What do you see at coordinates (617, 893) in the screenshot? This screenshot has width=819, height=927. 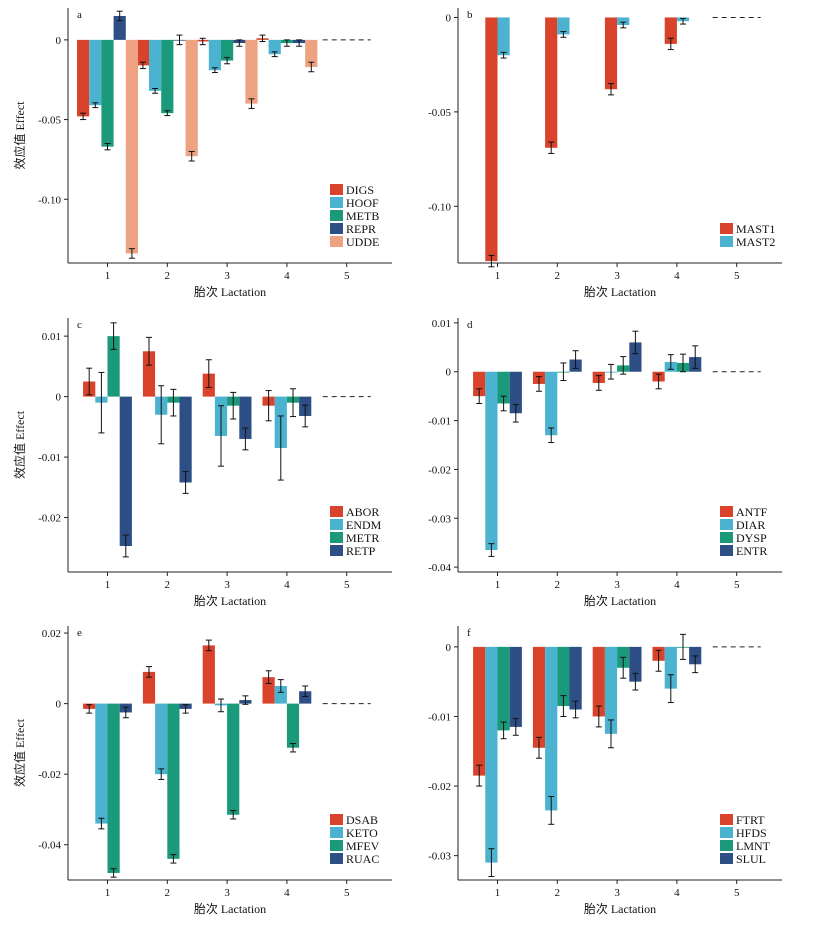 I see `x-tick-label: 3` at bounding box center [617, 893].